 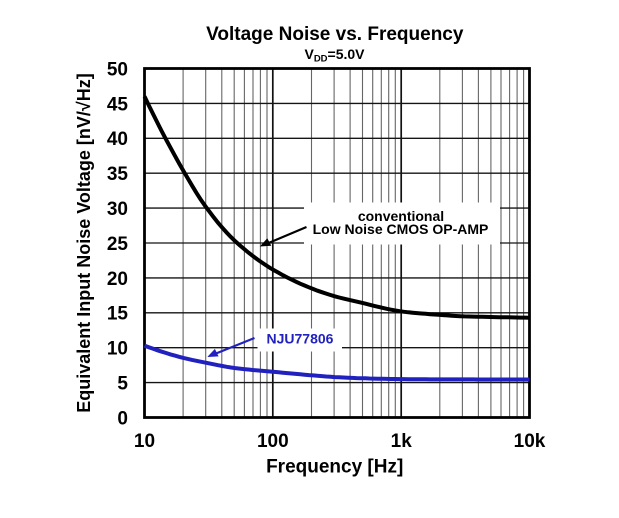 What do you see at coordinates (117, 69) in the screenshot?
I see `svg-text: 50` at bounding box center [117, 69].